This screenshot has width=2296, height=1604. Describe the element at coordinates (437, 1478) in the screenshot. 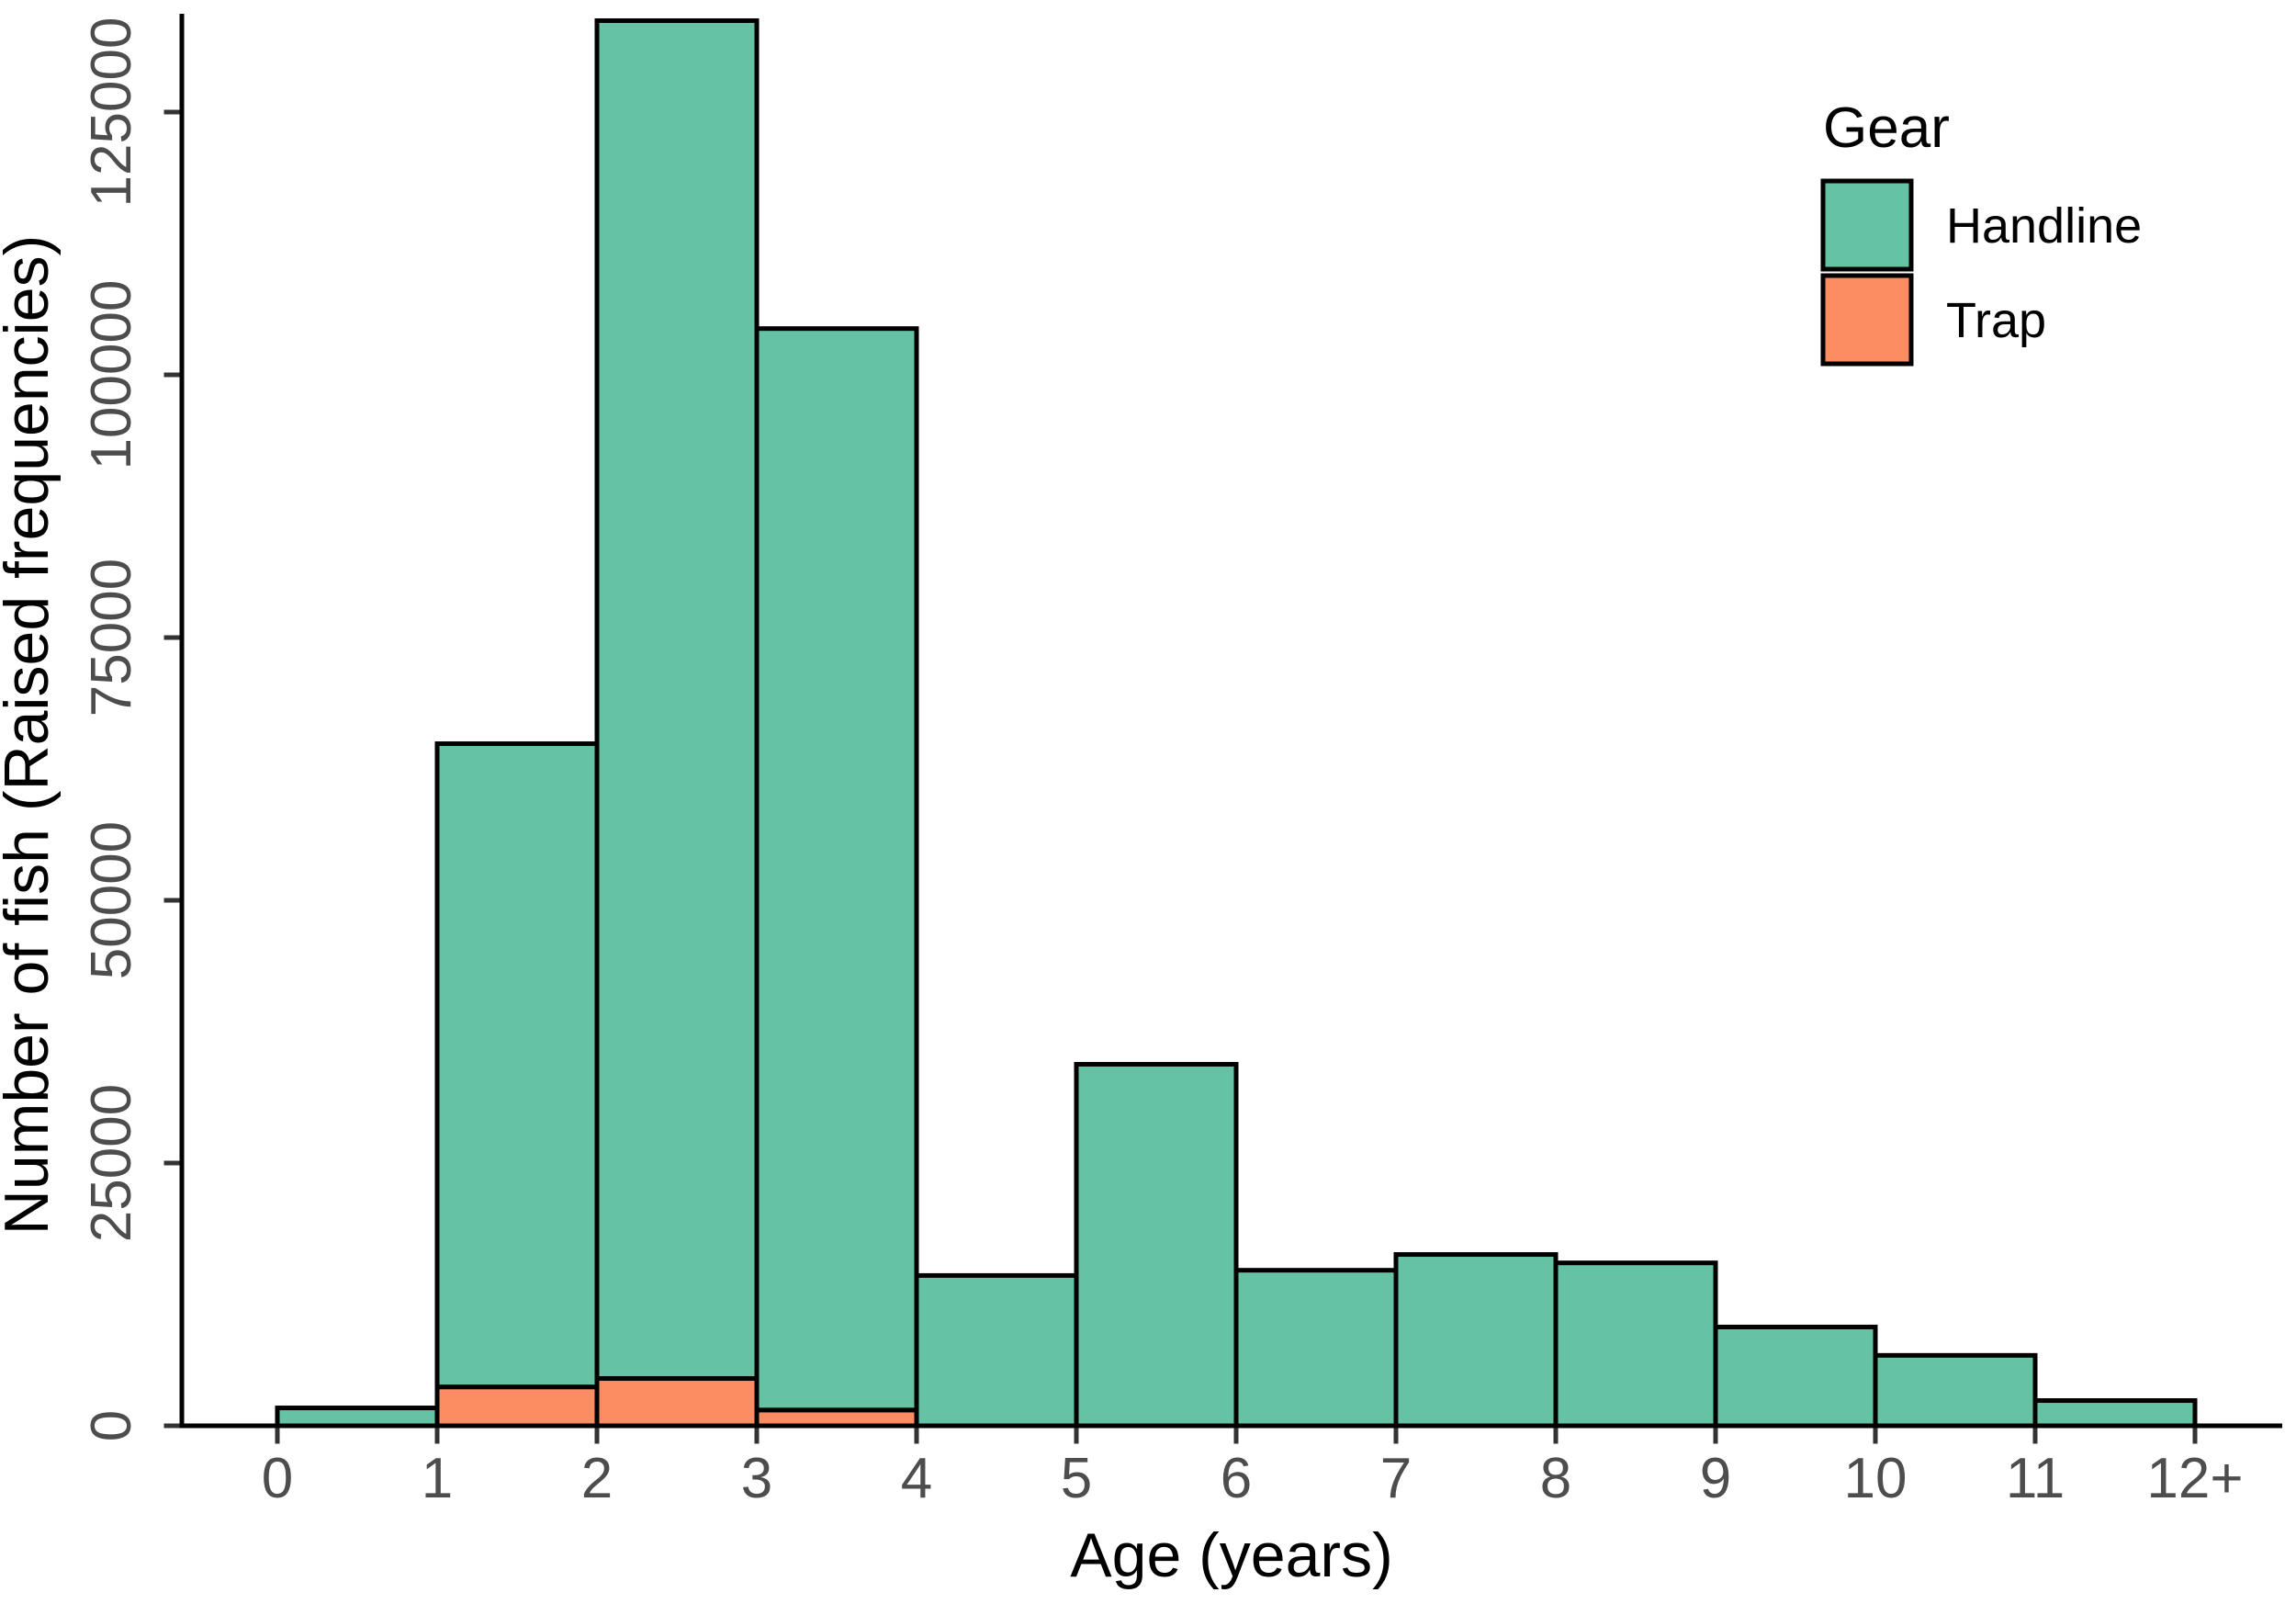

I see `x-tick-label-1: 1` at that location.